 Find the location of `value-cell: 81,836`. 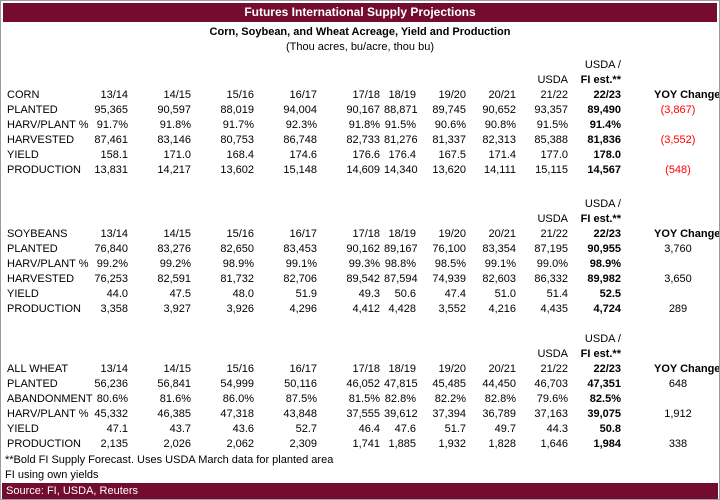

value-cell: 81,836 is located at coordinates (604, 140).